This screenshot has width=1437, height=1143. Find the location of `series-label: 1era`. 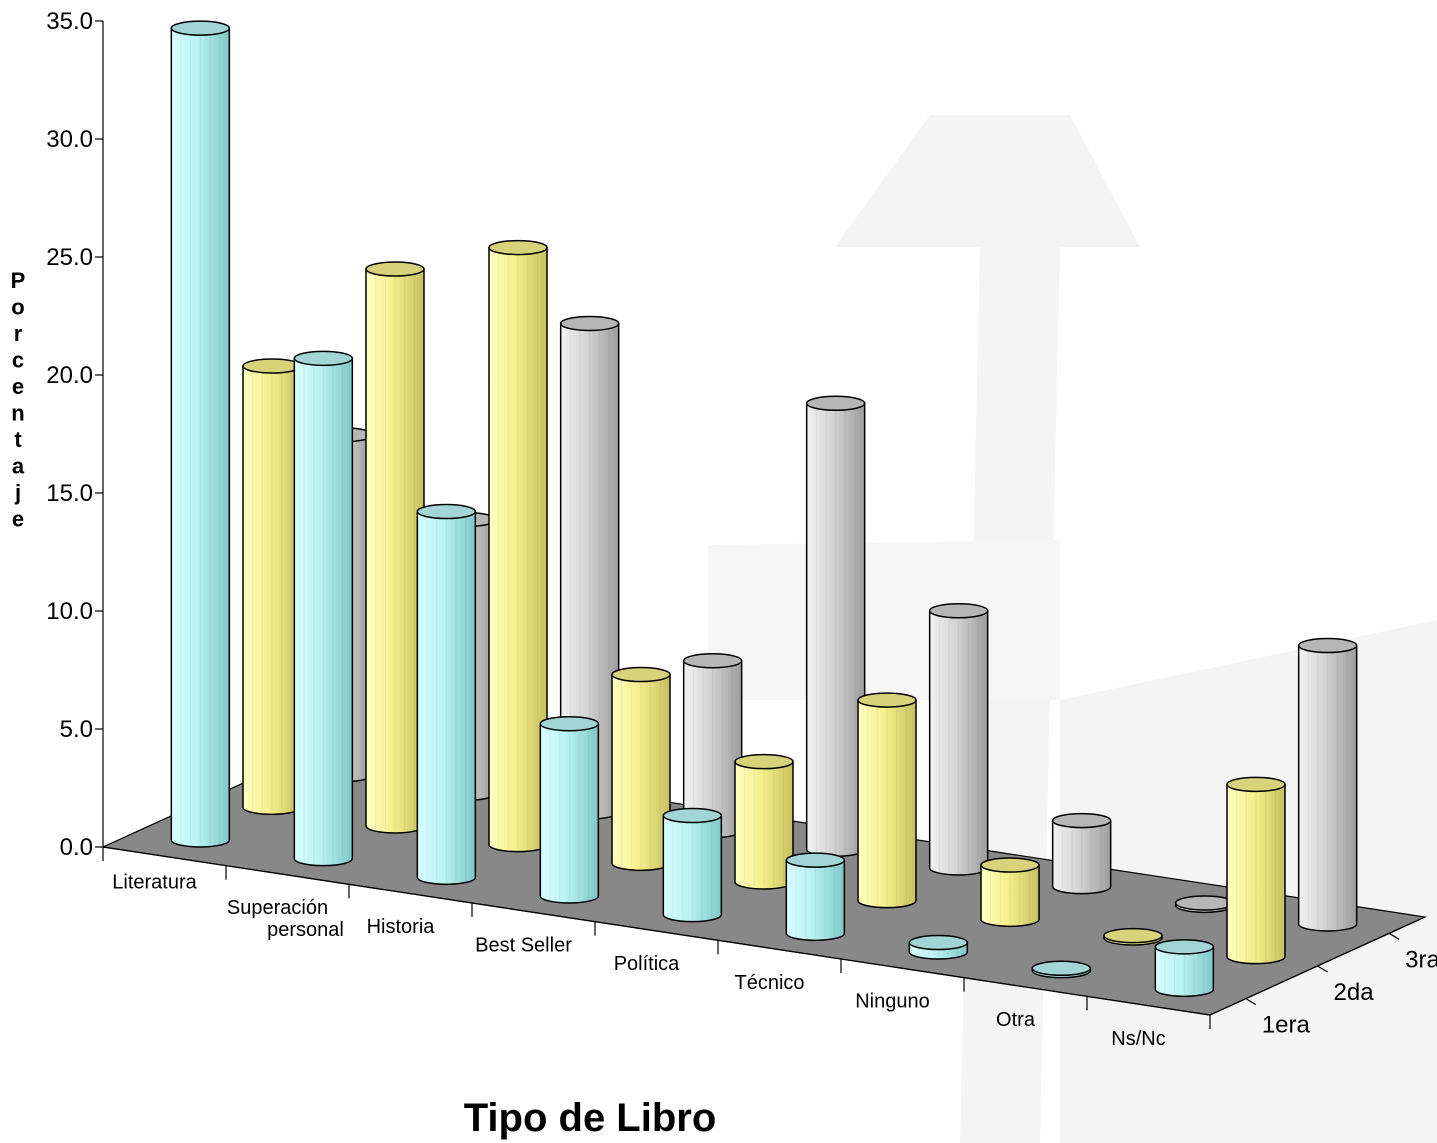

series-label: 1era is located at coordinates (1286, 1025).